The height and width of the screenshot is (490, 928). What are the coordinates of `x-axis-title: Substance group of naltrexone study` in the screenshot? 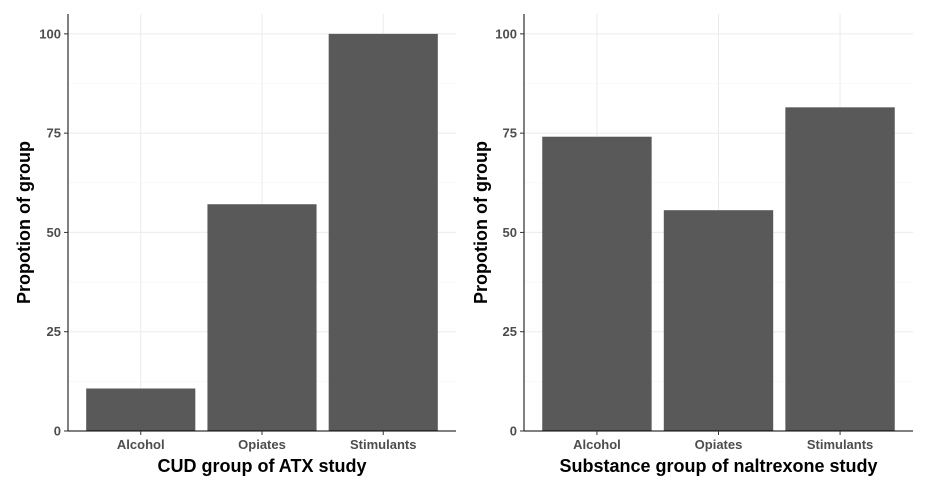 It's located at (718, 466).